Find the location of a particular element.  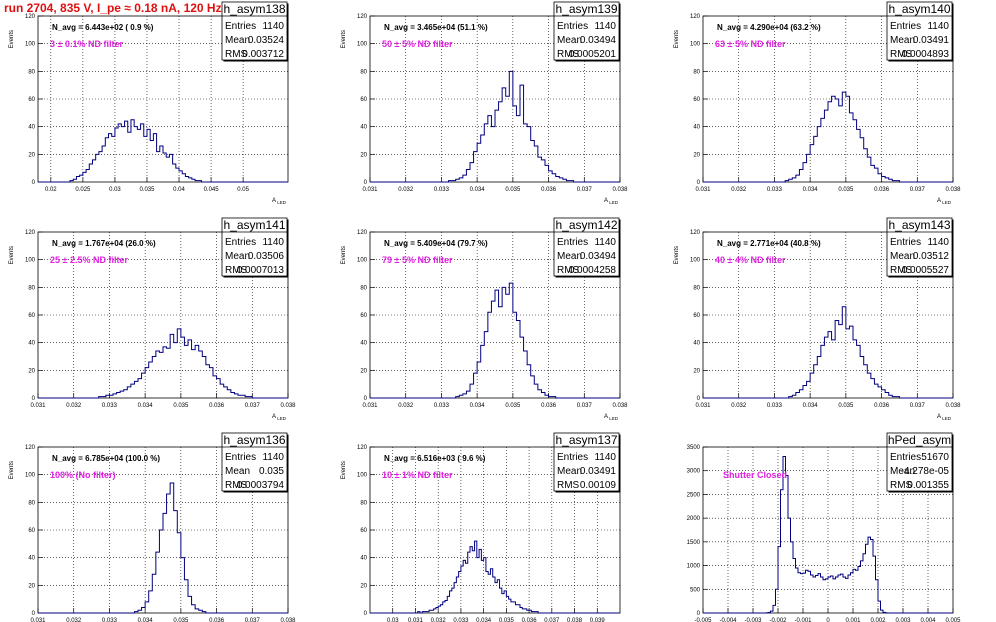

filter-label: 3 ± 0.1% ND filter is located at coordinates (86, 44).